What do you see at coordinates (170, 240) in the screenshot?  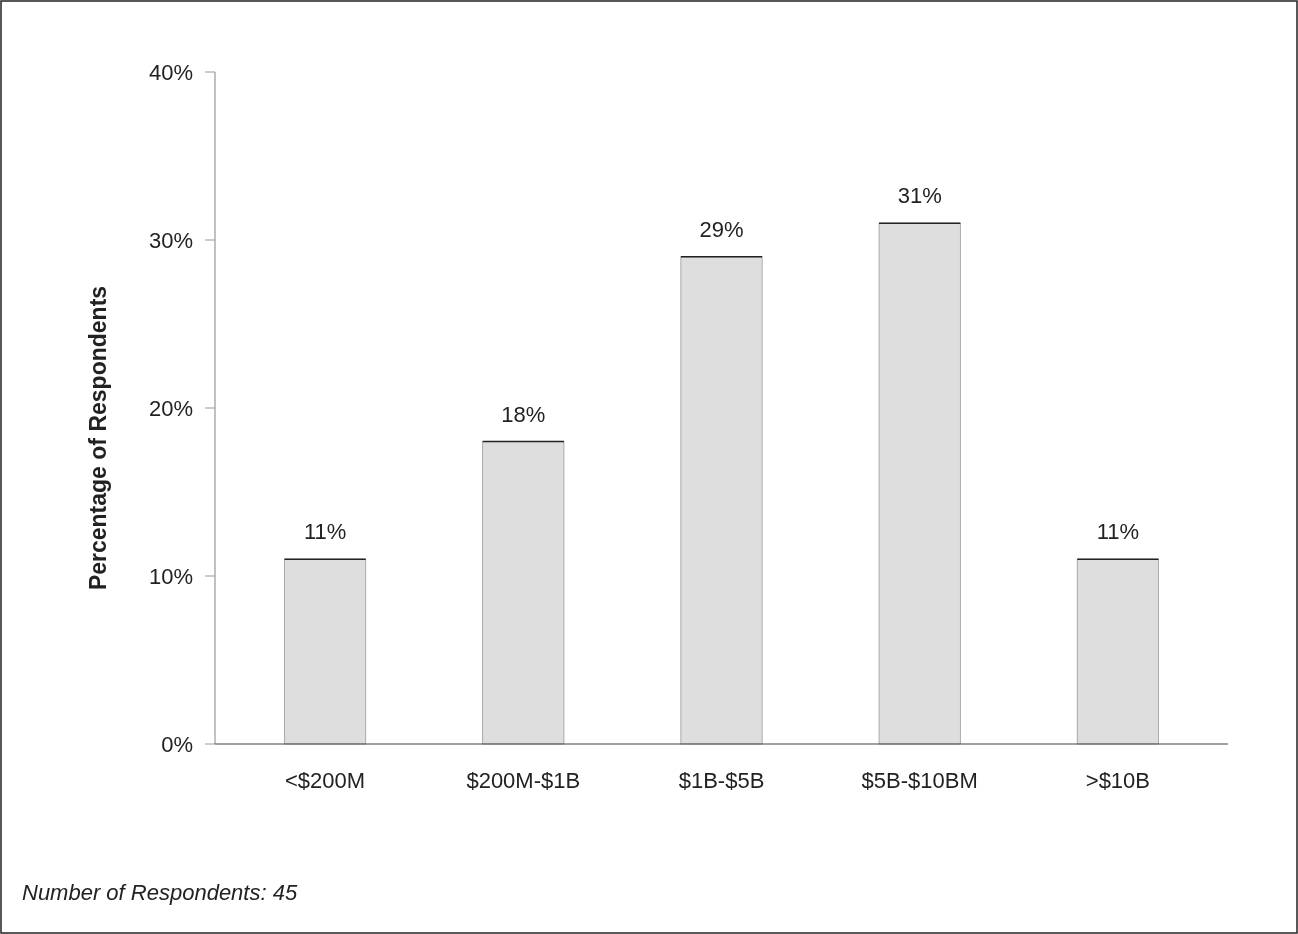 I see `y-tick-label: 30%` at bounding box center [170, 240].